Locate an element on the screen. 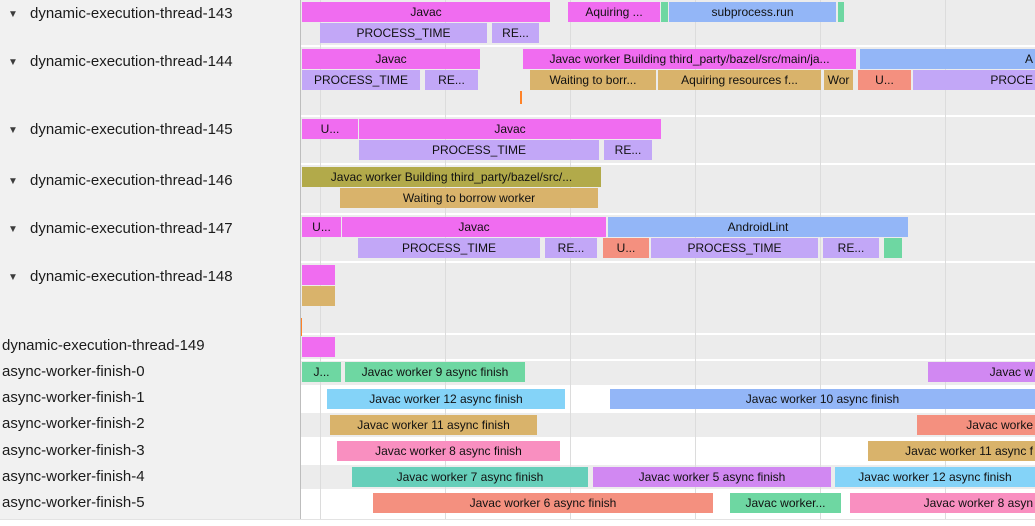  track-name-row: async-worker-finish-3 is located at coordinates (150, 451).